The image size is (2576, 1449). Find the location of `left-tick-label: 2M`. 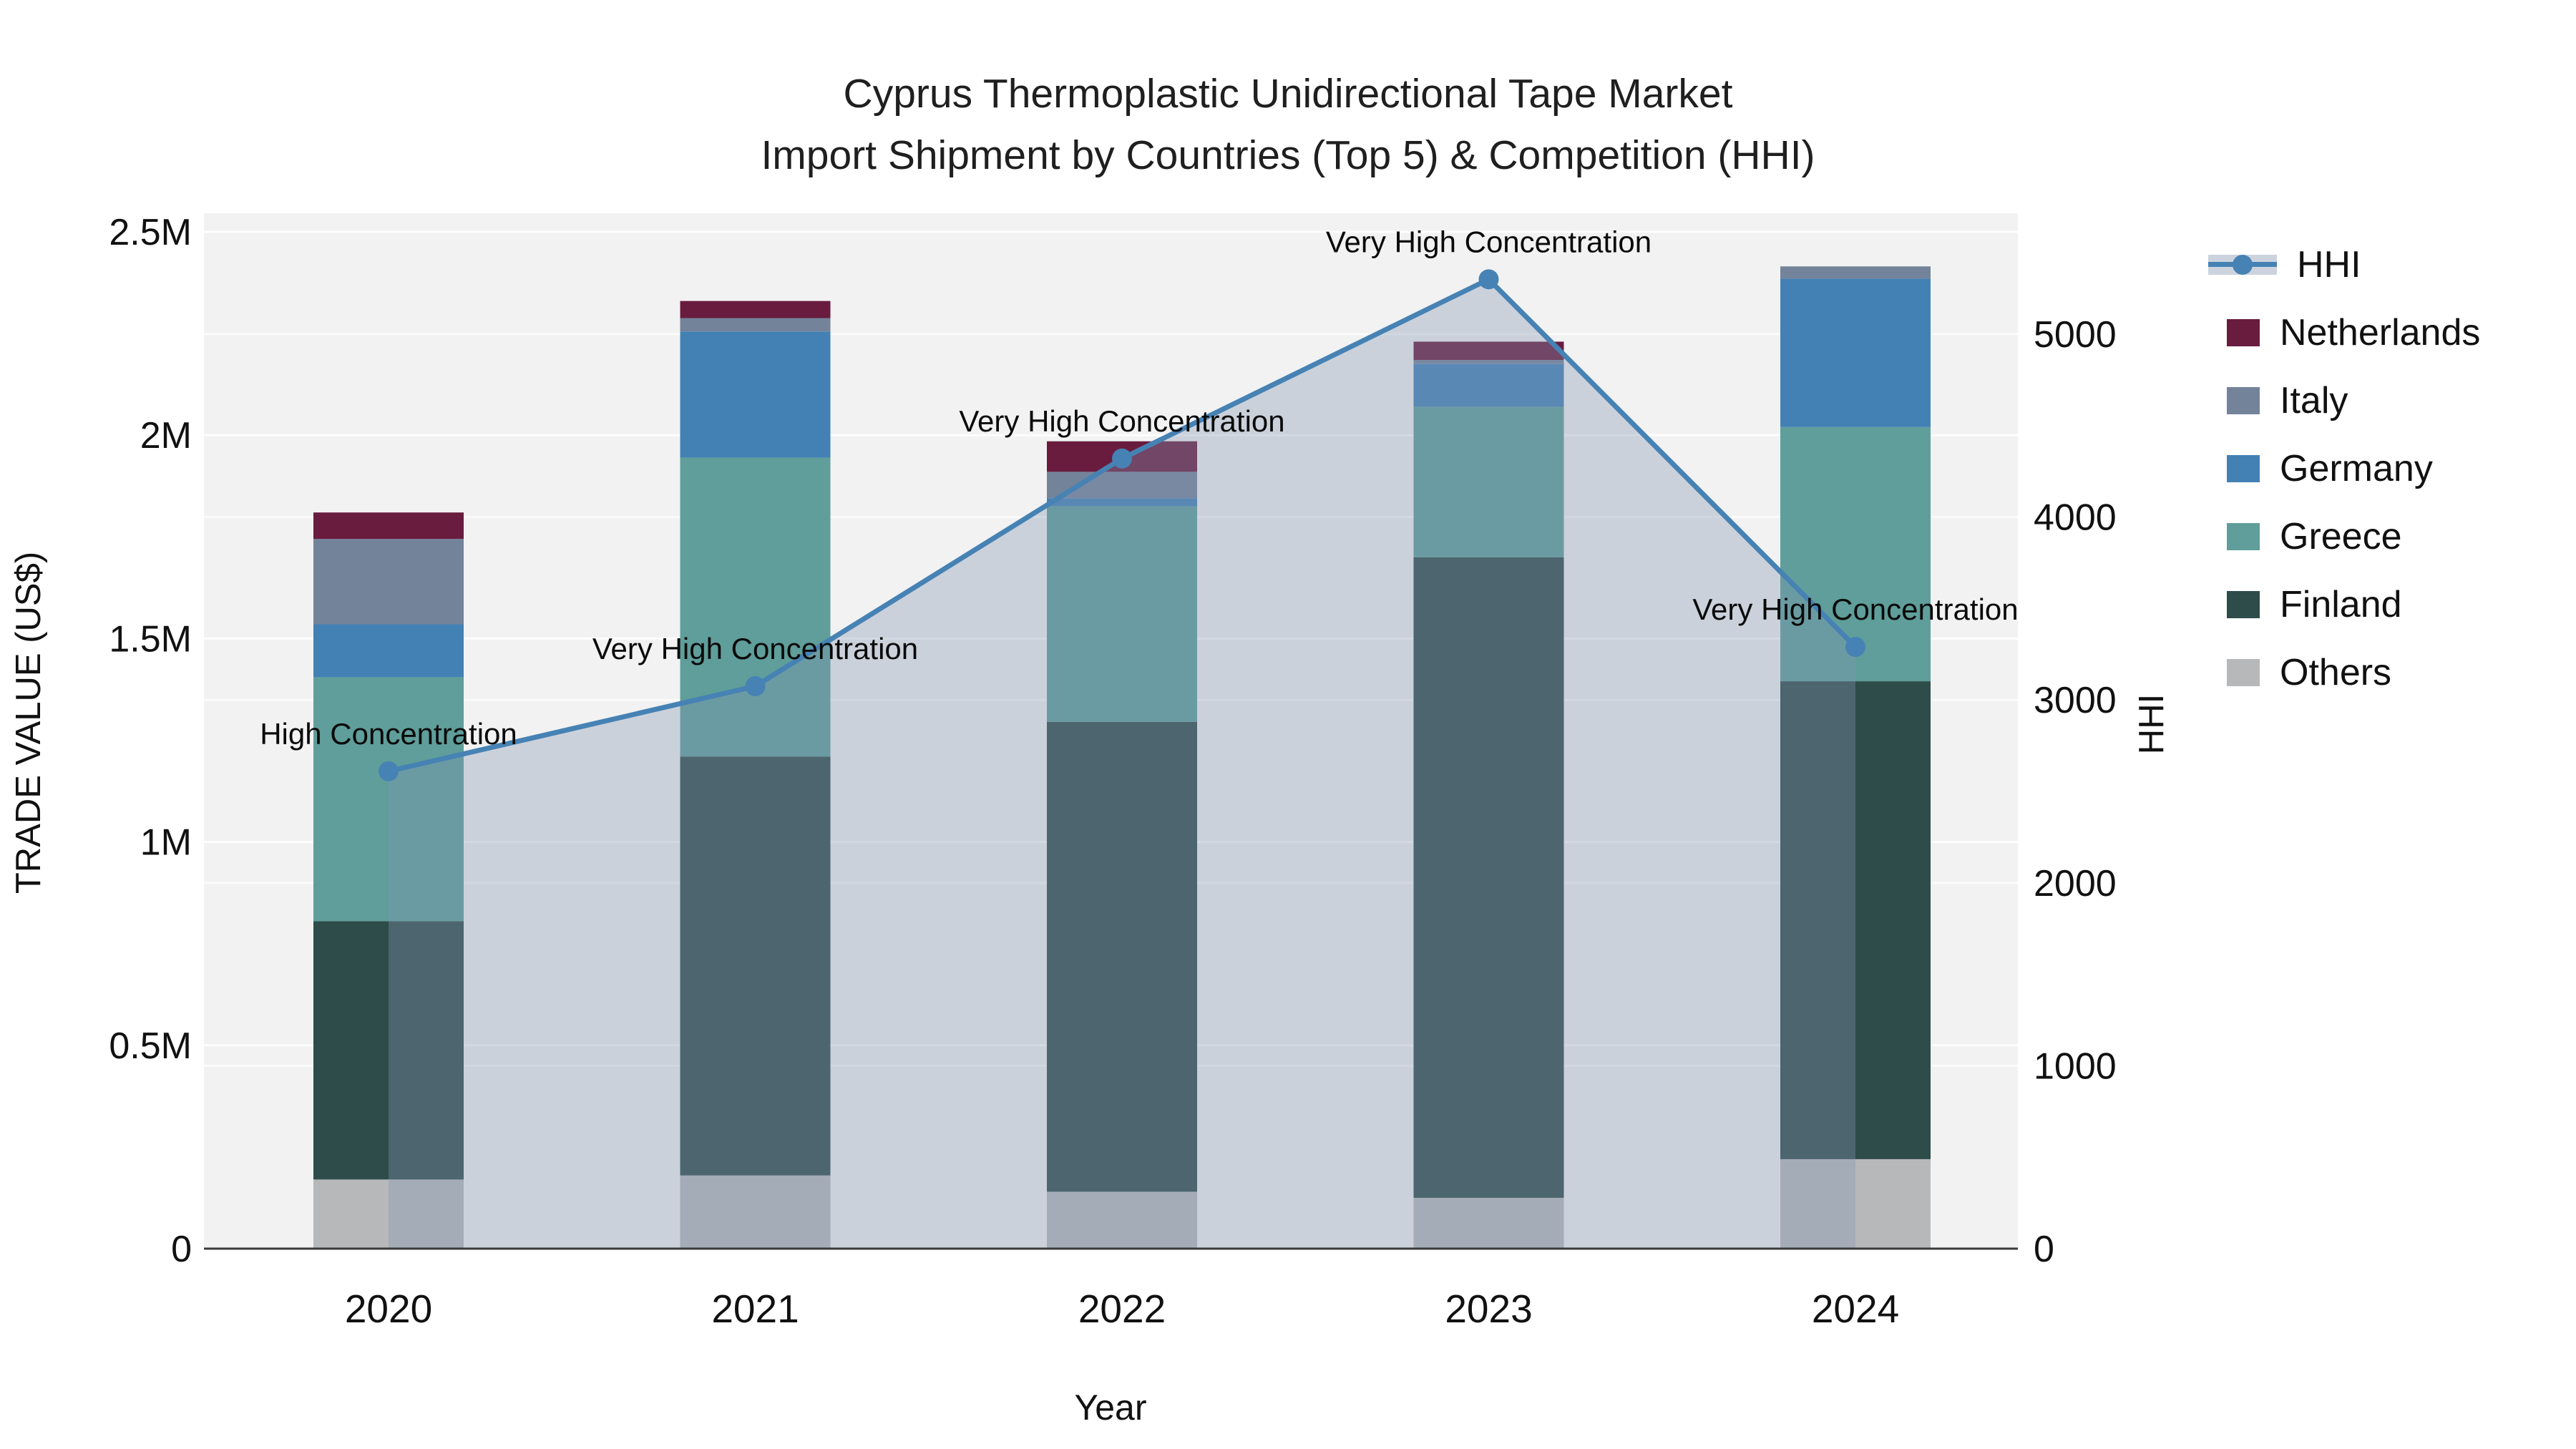

left-tick-label: 2M is located at coordinates (166, 436).